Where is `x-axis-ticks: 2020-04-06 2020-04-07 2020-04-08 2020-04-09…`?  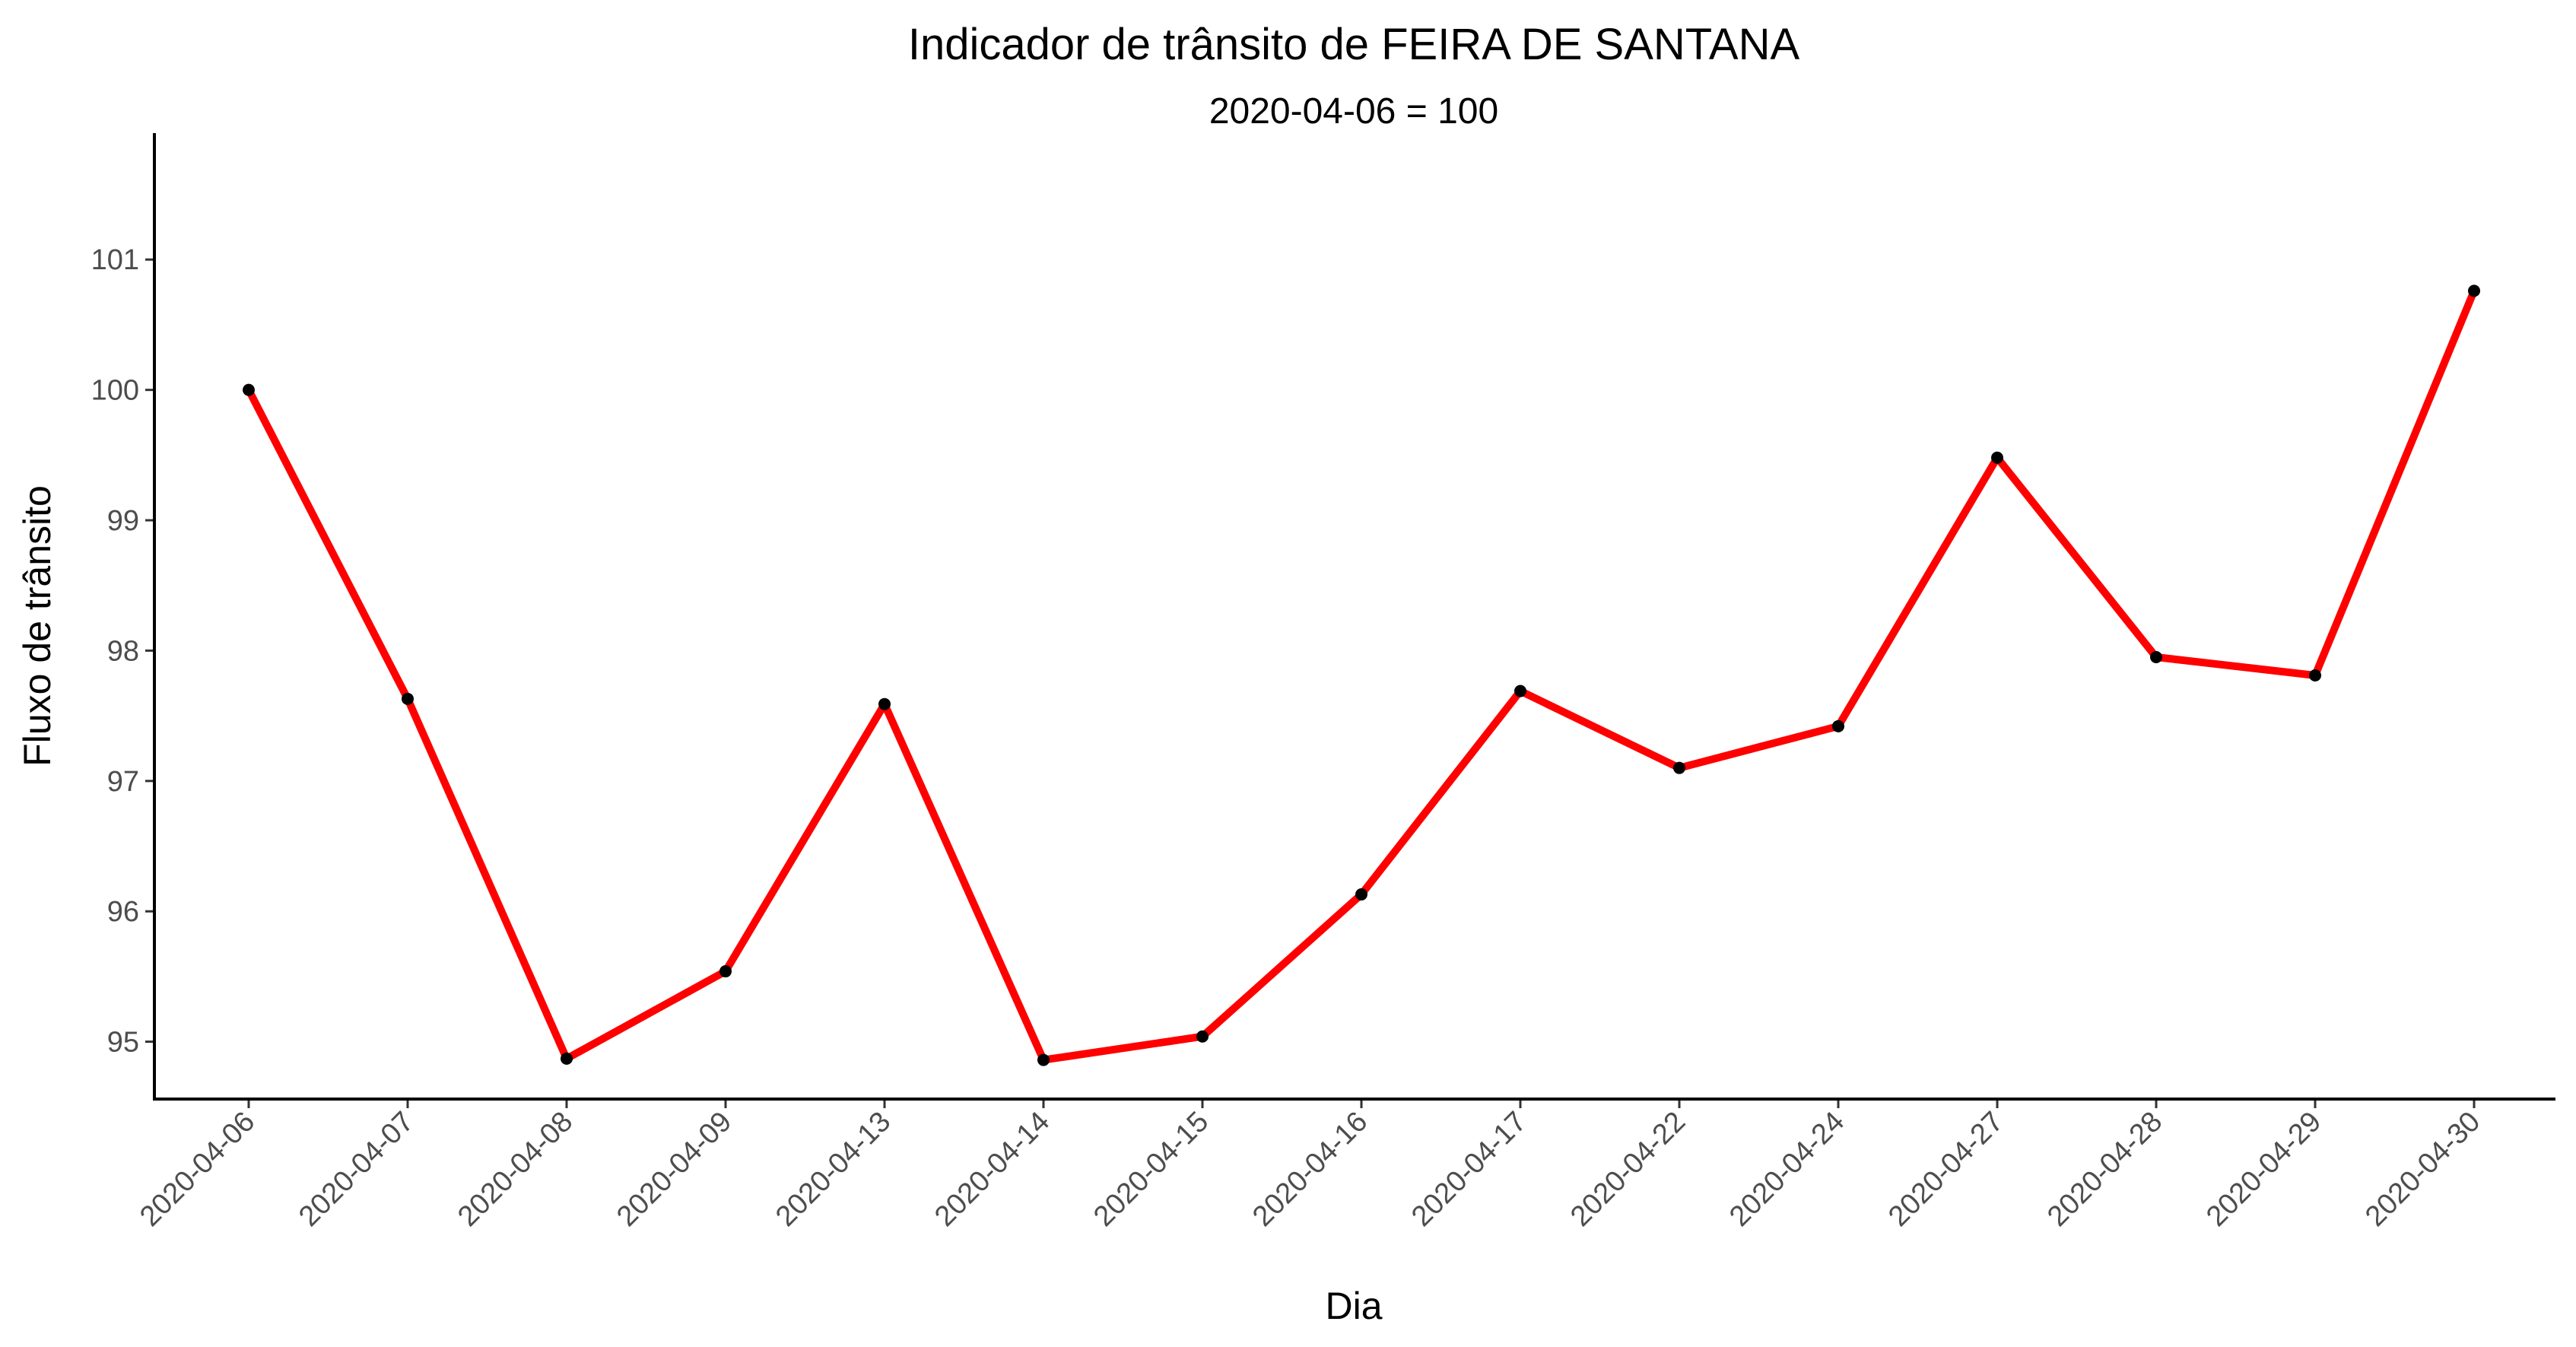
x-axis-ticks: 2020-04-06 2020-04-07 2020-04-08 2020-04-09… is located at coordinates (1310, 1166).